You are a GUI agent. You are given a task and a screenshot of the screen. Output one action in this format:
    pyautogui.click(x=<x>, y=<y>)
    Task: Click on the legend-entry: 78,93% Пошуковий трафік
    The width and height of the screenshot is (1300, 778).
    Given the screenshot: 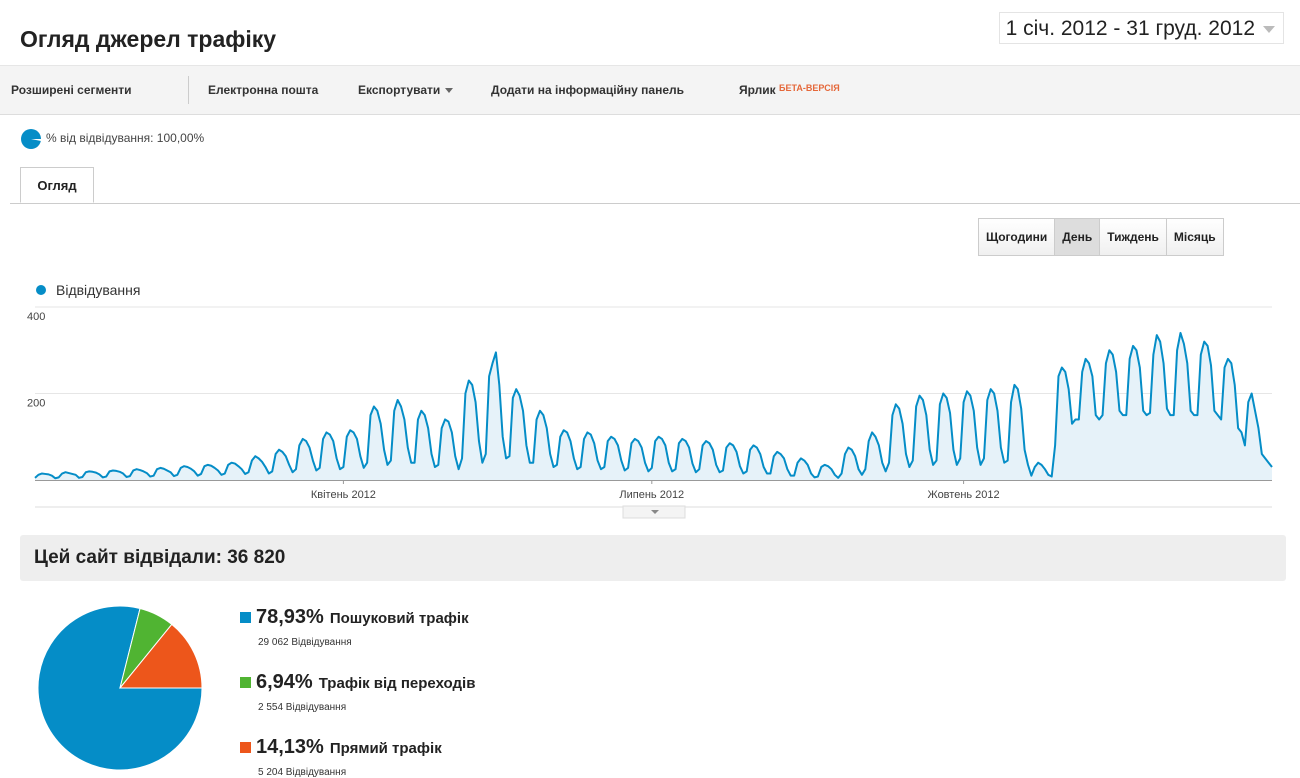 What is the action you would take?
    pyautogui.click(x=362, y=617)
    